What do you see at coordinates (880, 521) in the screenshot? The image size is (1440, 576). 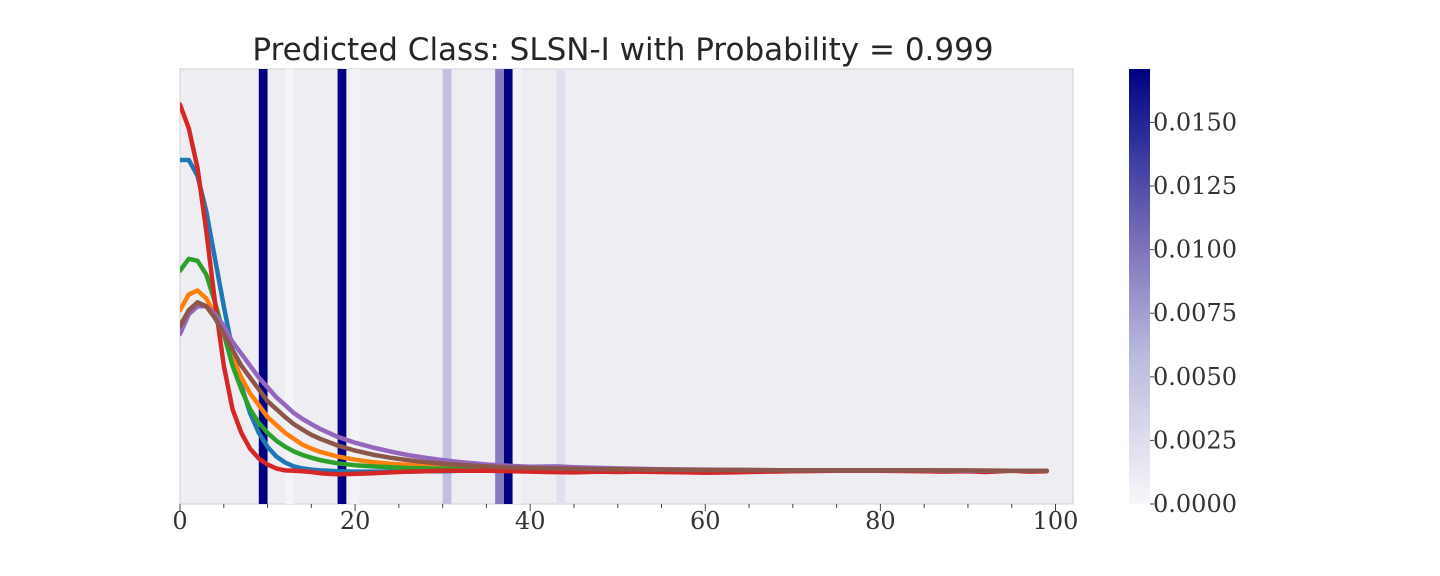 I see `x-tick-label: 80` at bounding box center [880, 521].